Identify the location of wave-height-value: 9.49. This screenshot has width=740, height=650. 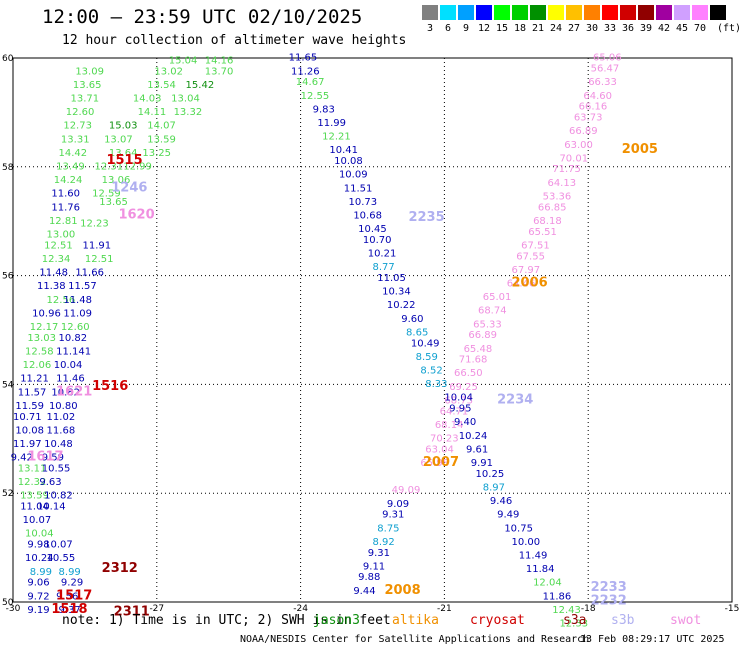
(508, 515).